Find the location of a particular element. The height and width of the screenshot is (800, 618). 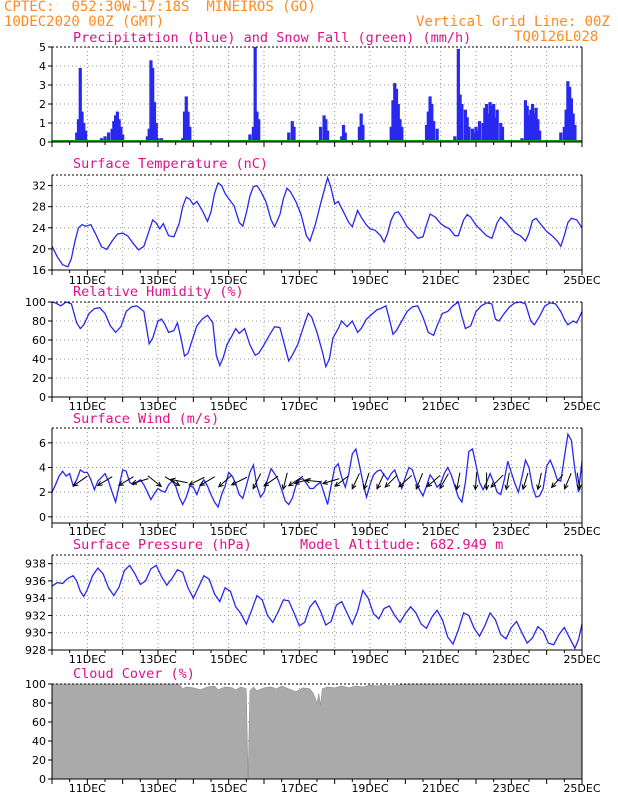

y-tick-label: 932 is located at coordinates (35, 615).